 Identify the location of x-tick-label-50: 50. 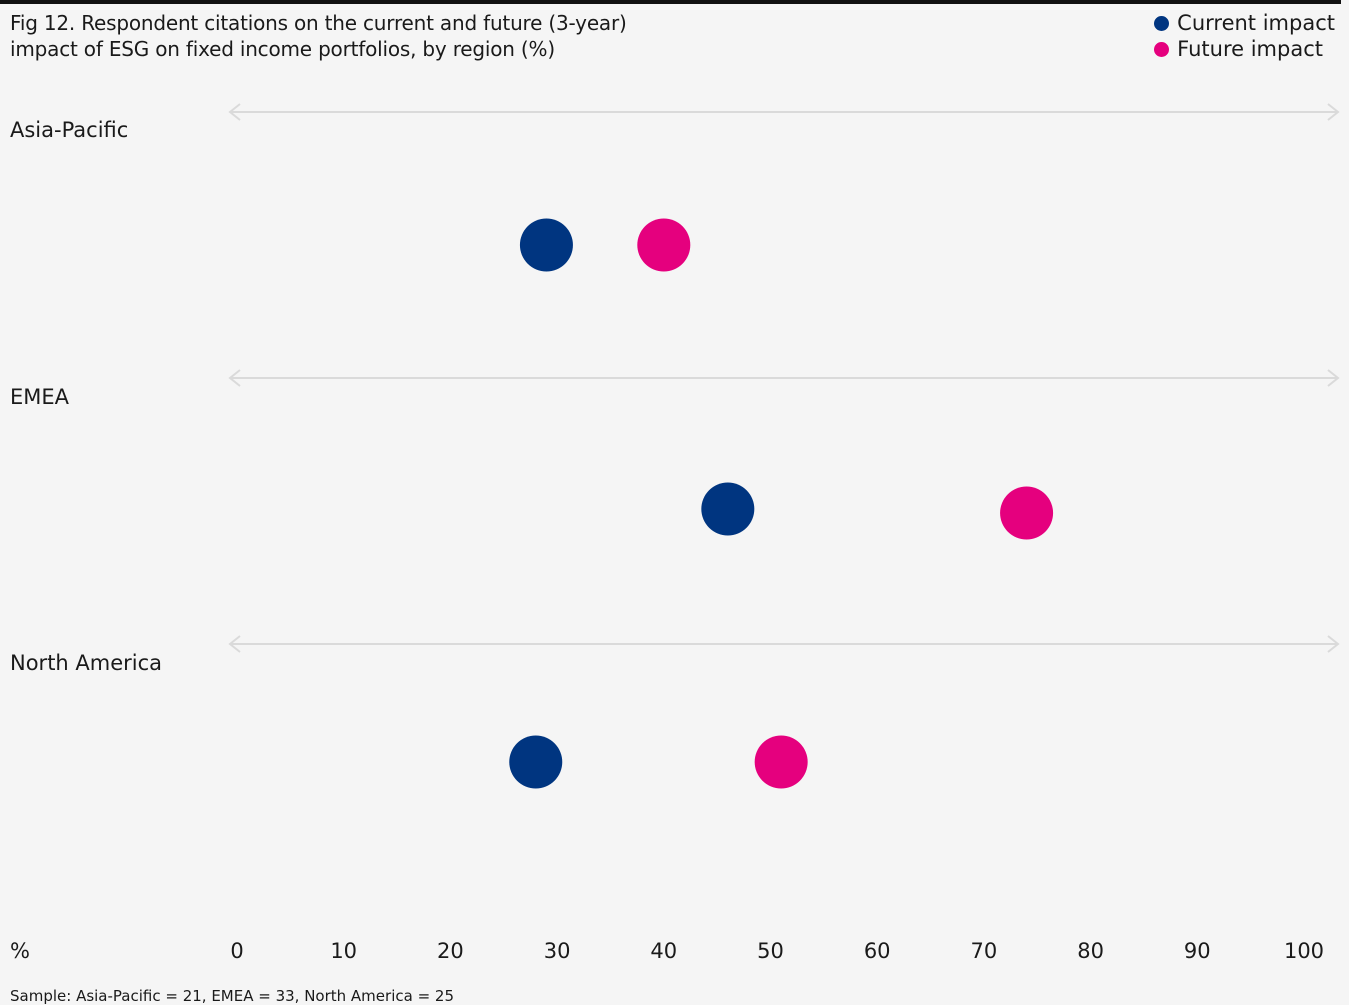
(770, 951).